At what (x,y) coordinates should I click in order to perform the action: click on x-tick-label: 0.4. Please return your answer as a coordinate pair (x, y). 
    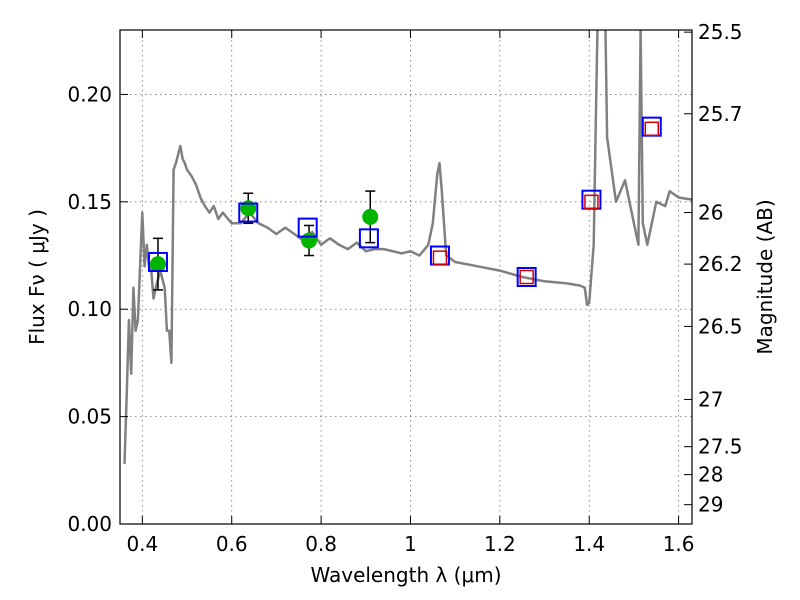
    Looking at the image, I should click on (142, 544).